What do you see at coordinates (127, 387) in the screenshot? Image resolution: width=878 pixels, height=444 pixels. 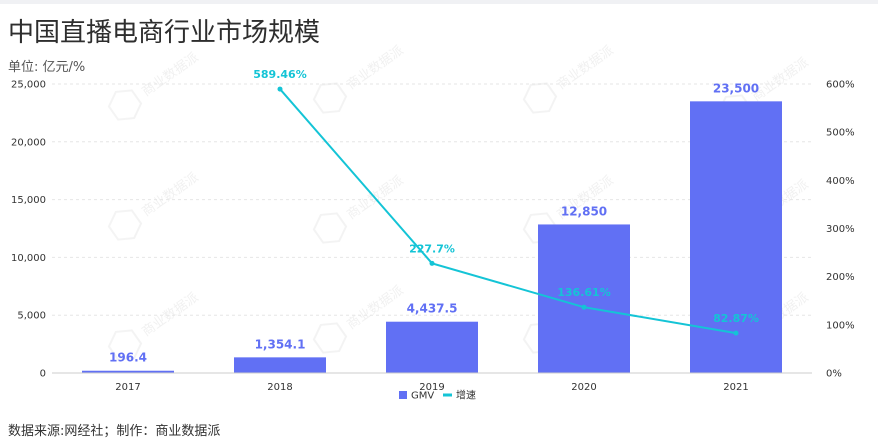 I see `x-tick-label: 2017` at bounding box center [127, 387].